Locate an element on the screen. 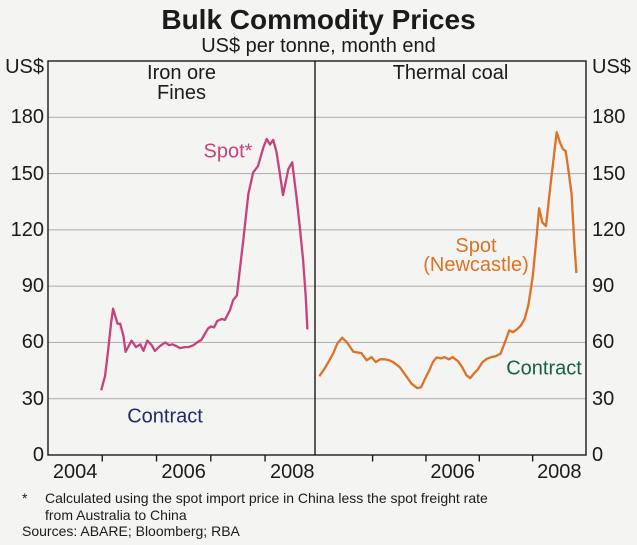 This screenshot has width=637, height=545. series-label-line: Spot* is located at coordinates (228, 151).